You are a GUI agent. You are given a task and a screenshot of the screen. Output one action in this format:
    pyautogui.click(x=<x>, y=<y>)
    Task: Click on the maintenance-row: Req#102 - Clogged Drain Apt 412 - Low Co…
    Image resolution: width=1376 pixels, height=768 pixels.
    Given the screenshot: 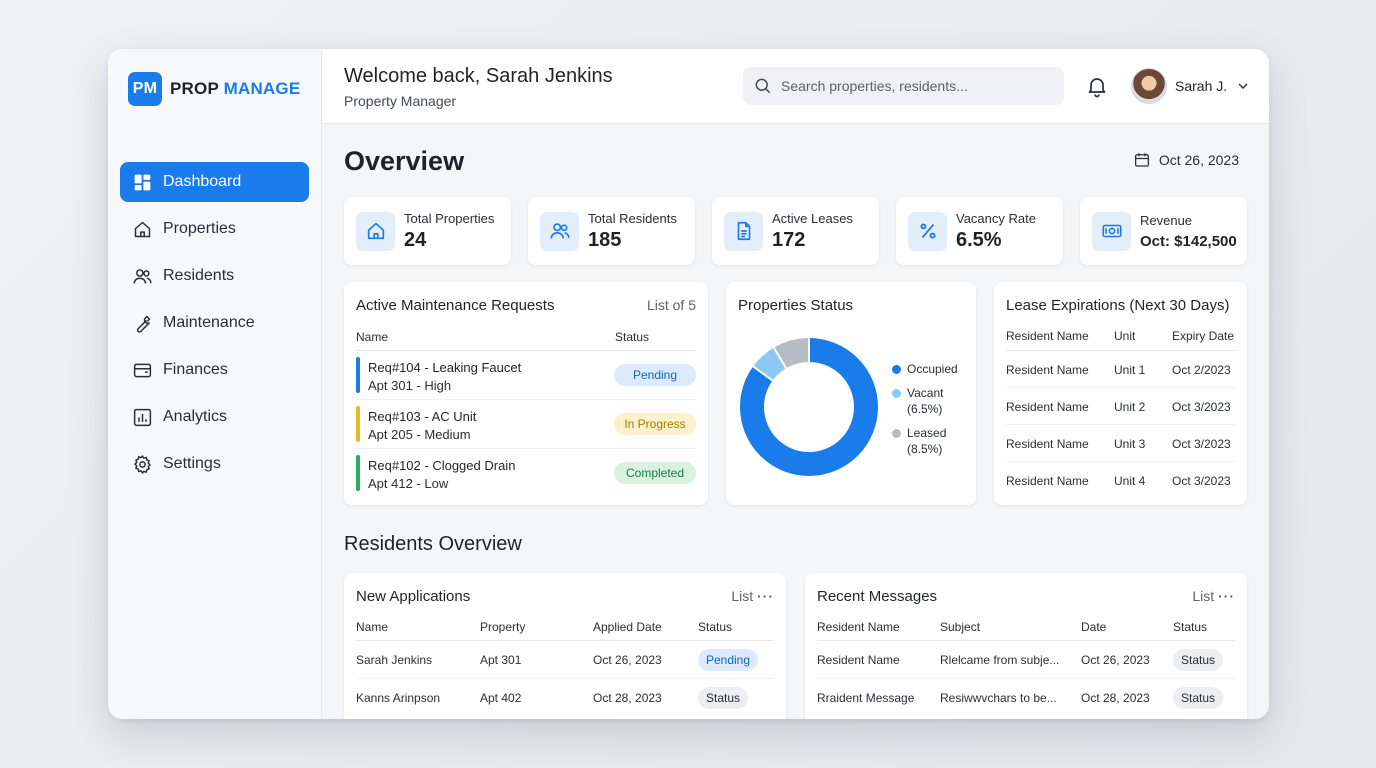 What is the action you would take?
    pyautogui.click(x=526, y=473)
    